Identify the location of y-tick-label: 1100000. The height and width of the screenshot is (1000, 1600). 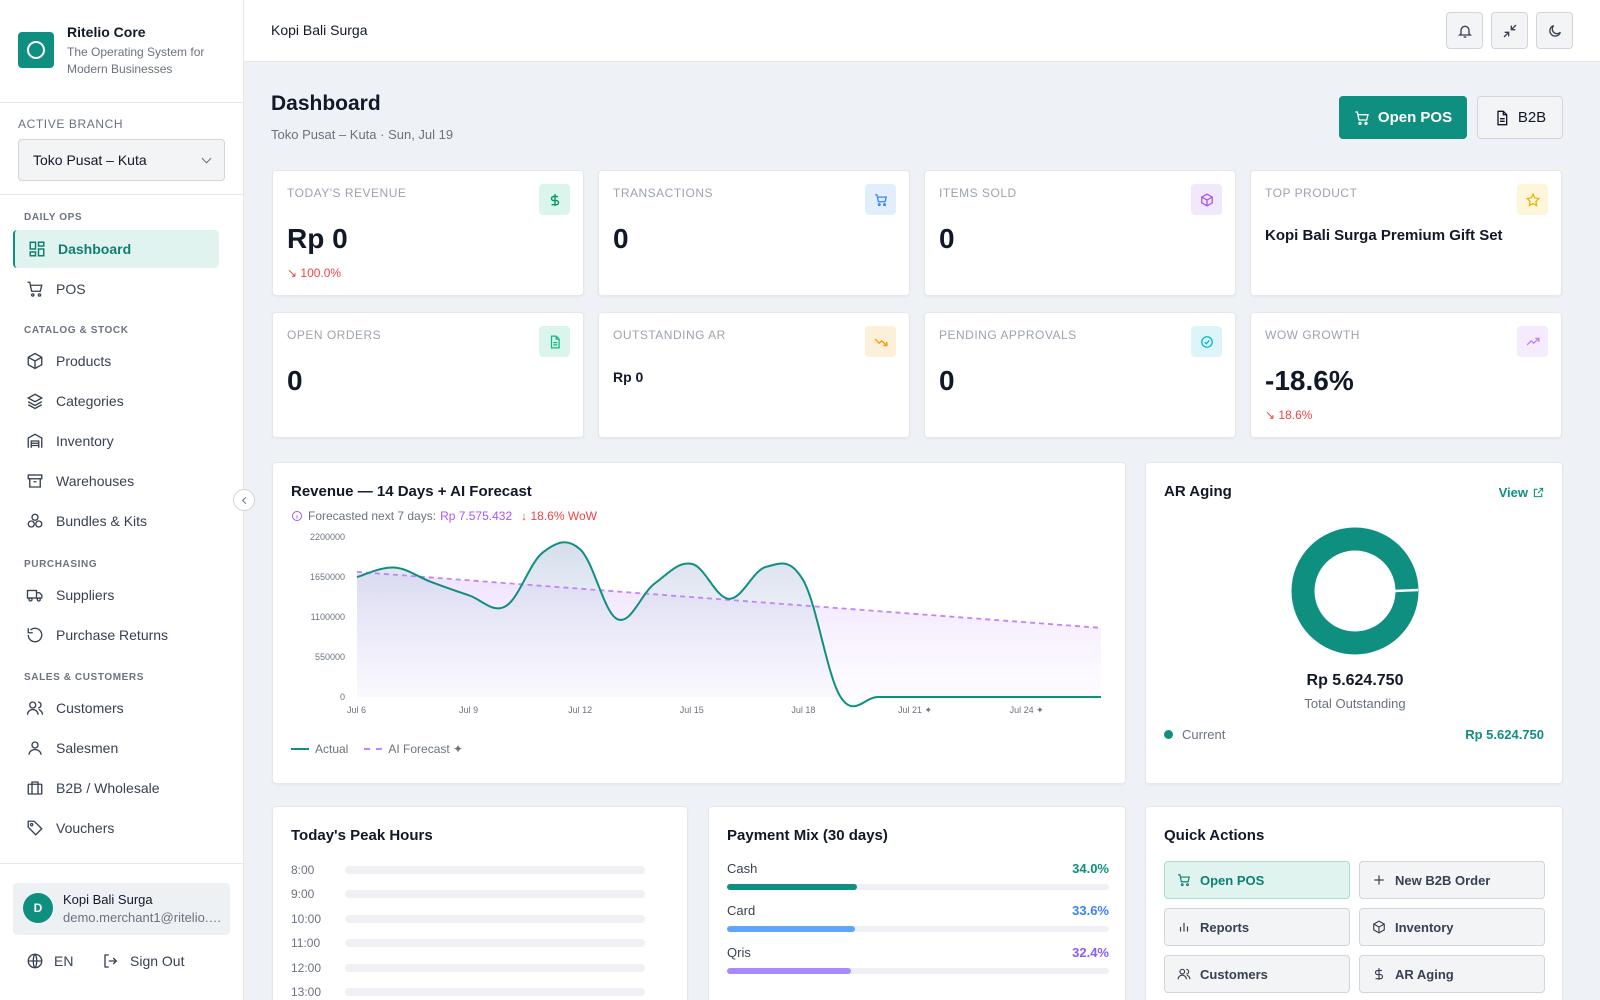
(328, 617).